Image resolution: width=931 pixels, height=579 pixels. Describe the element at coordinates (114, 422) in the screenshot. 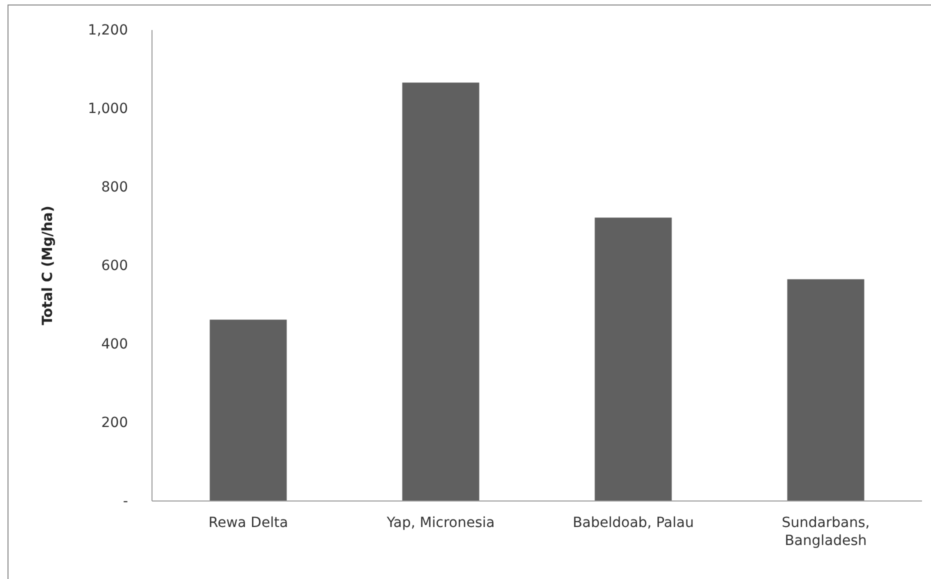

I see `y-tick-label: 200` at that location.